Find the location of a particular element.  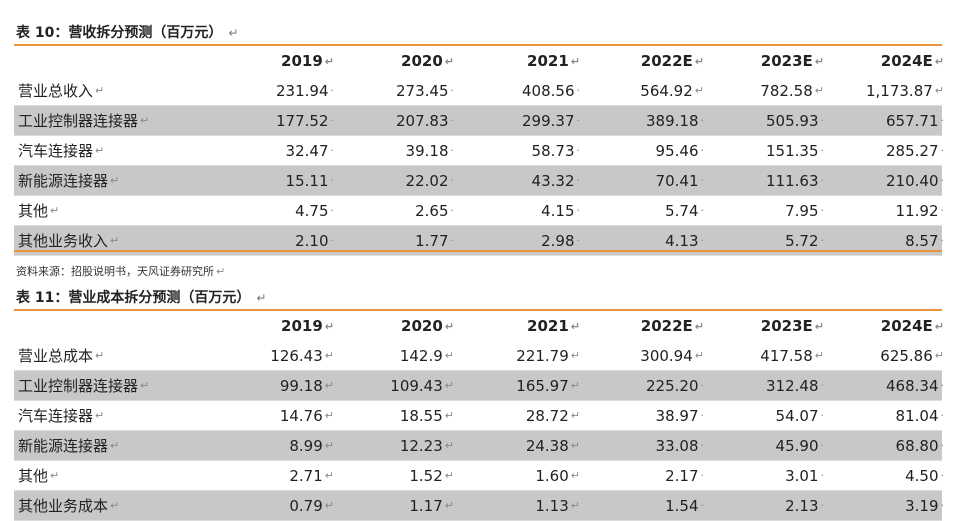

table-cell: 18.55 ↵ is located at coordinates (427, 415).